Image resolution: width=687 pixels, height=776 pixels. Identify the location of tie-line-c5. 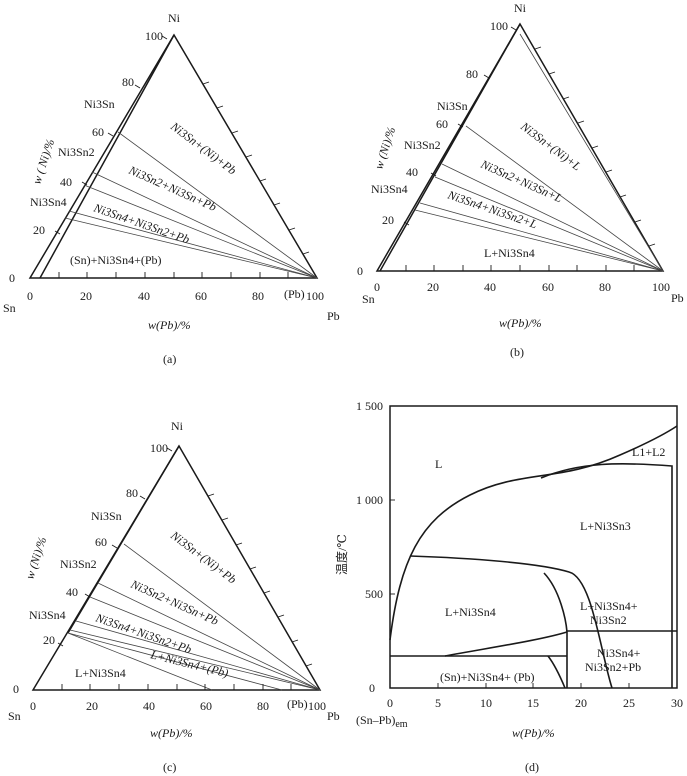
(195, 660).